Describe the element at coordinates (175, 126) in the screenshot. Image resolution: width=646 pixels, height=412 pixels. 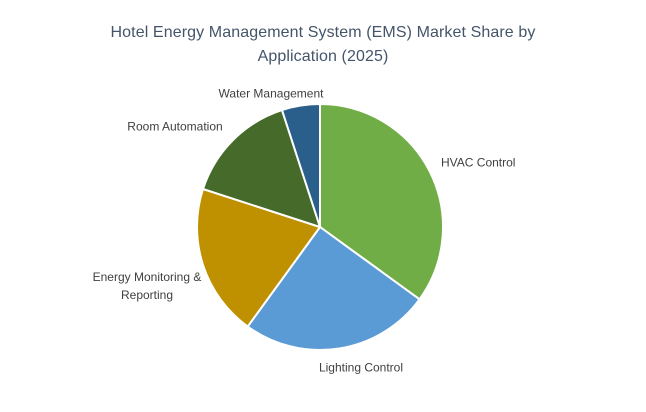
I see `slice-label-room-automation: Room Automation` at that location.